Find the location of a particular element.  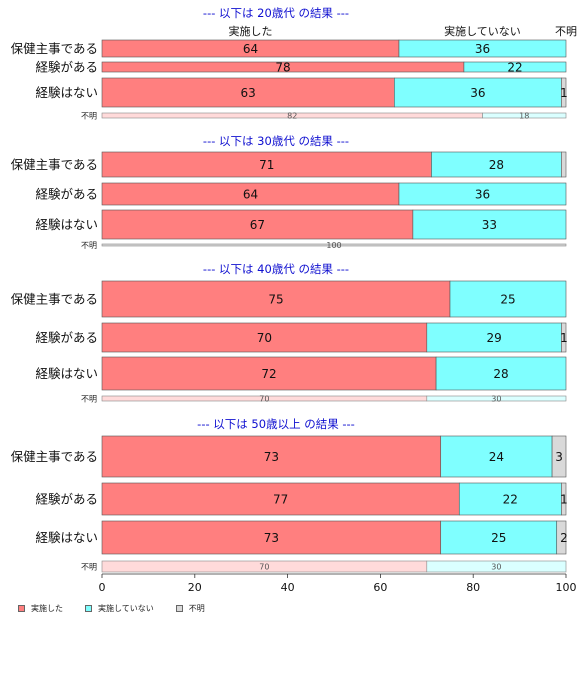

x-tick-label: 80 is located at coordinates (473, 587).